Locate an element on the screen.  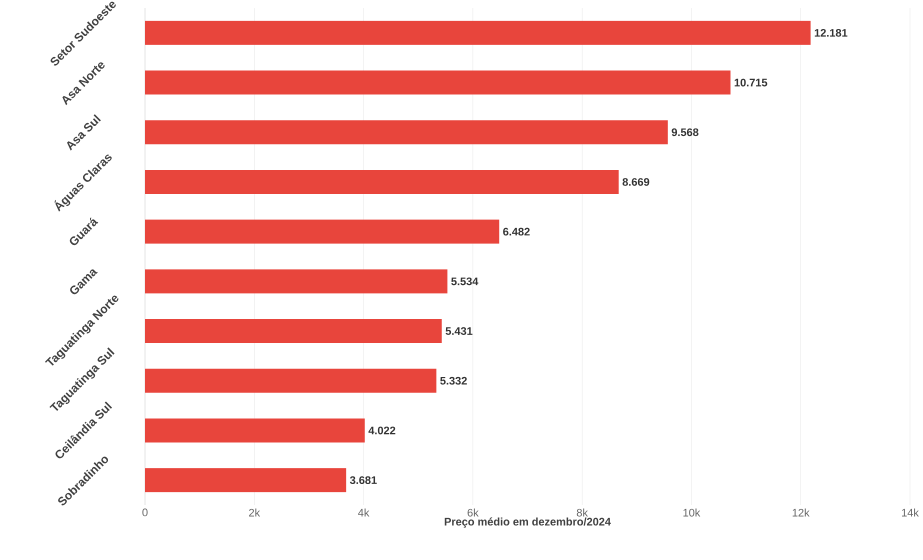
x-tick-label: 6k is located at coordinates (473, 512).